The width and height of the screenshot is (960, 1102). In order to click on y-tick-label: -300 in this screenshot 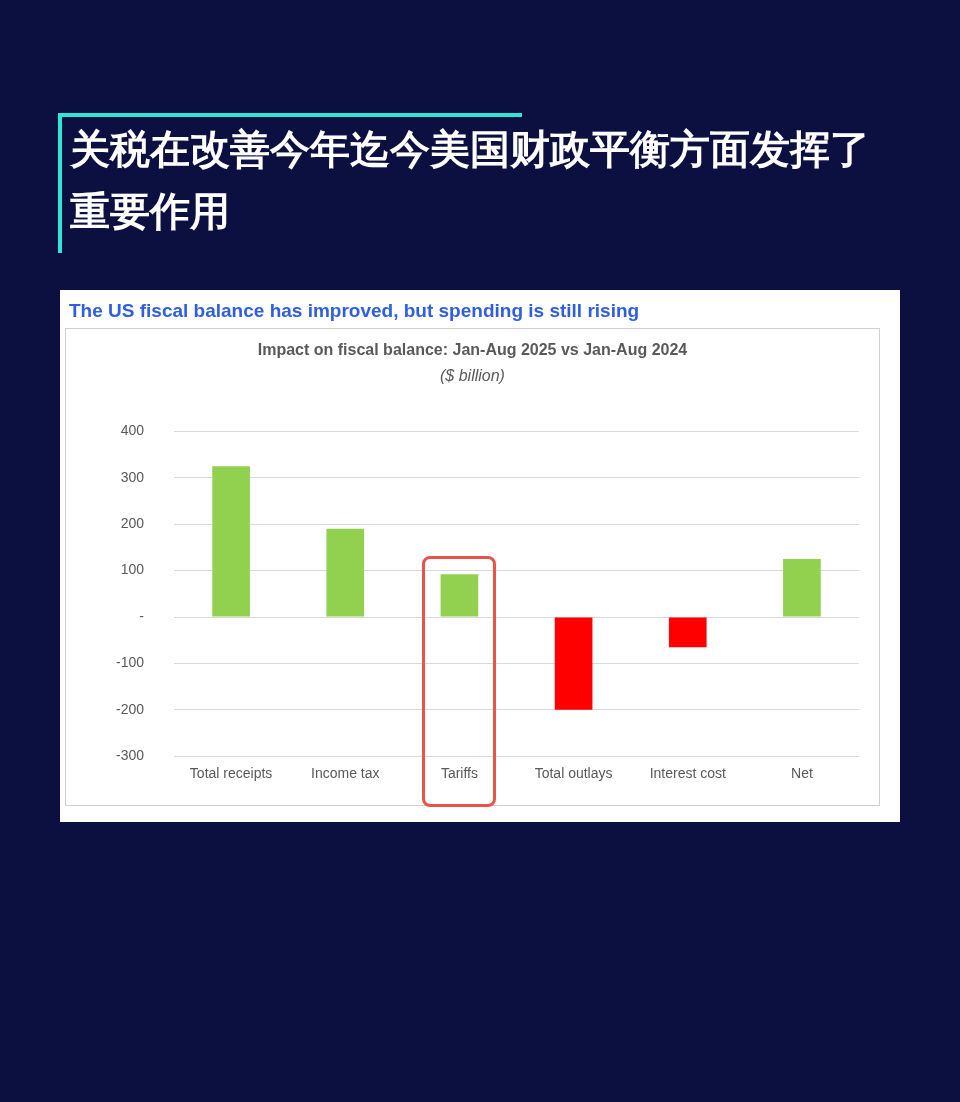, I will do `click(130, 755)`.